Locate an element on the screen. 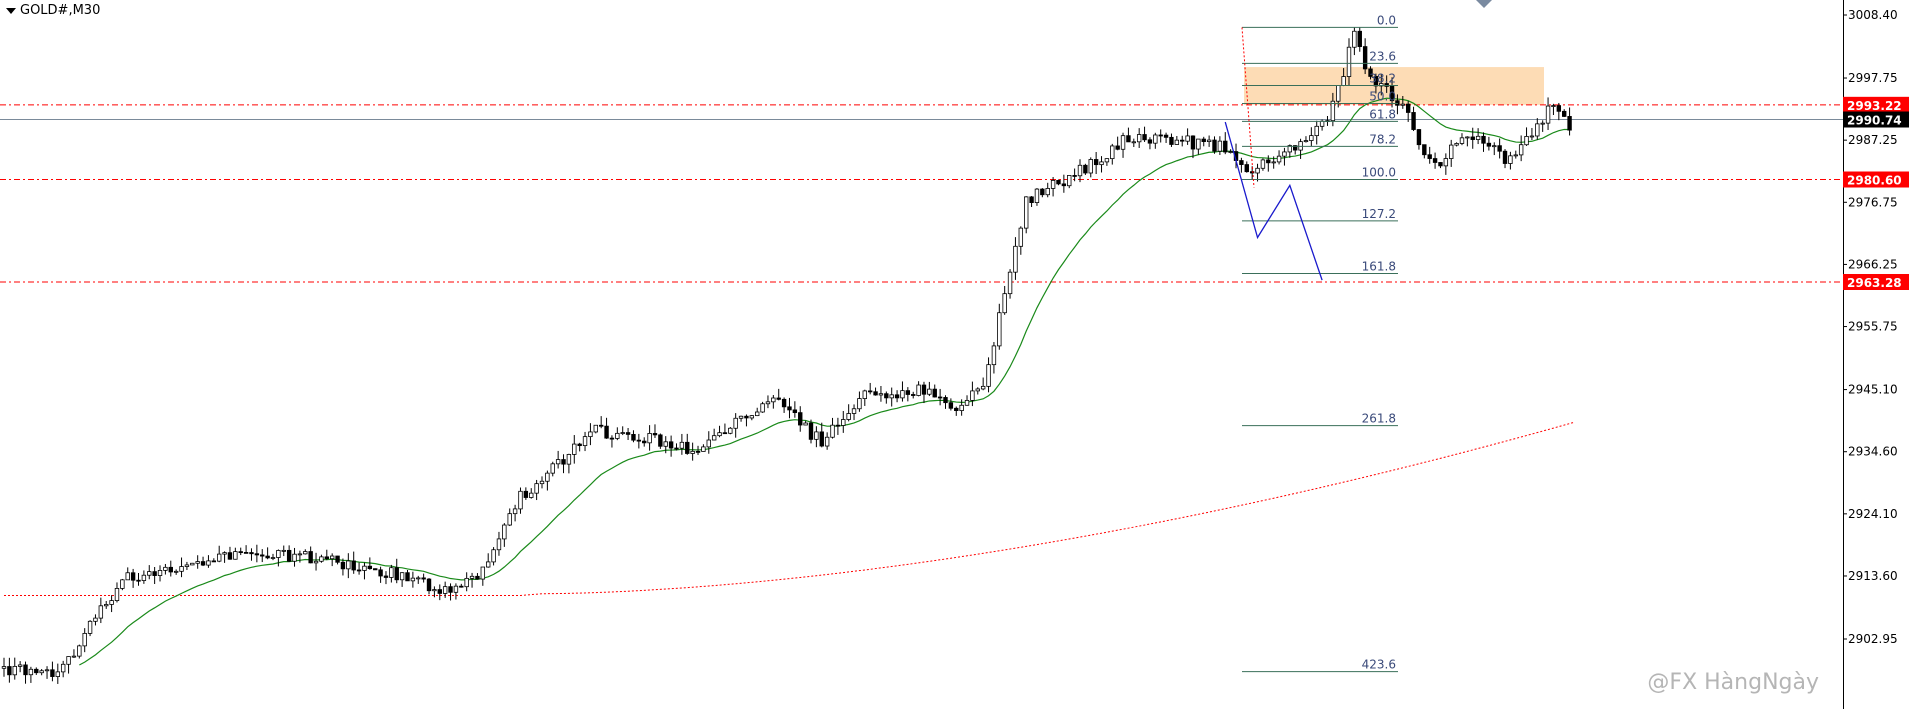 Image resolution: width=1911 pixels, height=709 pixels. dropdown-triangle-icon is located at coordinates (11, 10).